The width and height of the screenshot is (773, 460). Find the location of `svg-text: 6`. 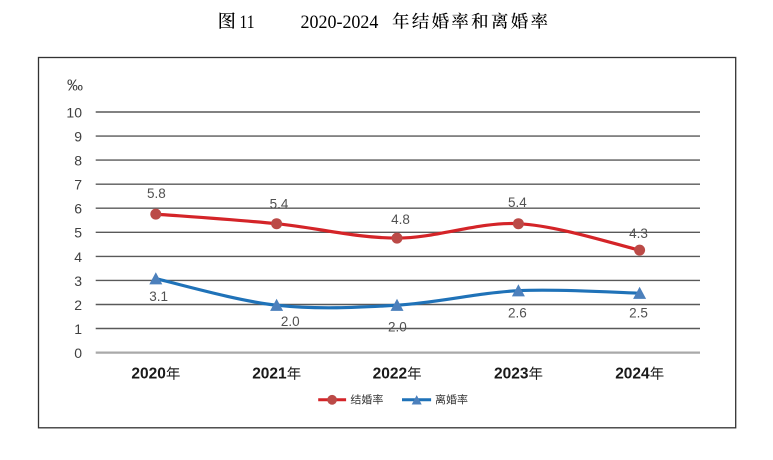

svg-text: 6 is located at coordinates (78, 209).